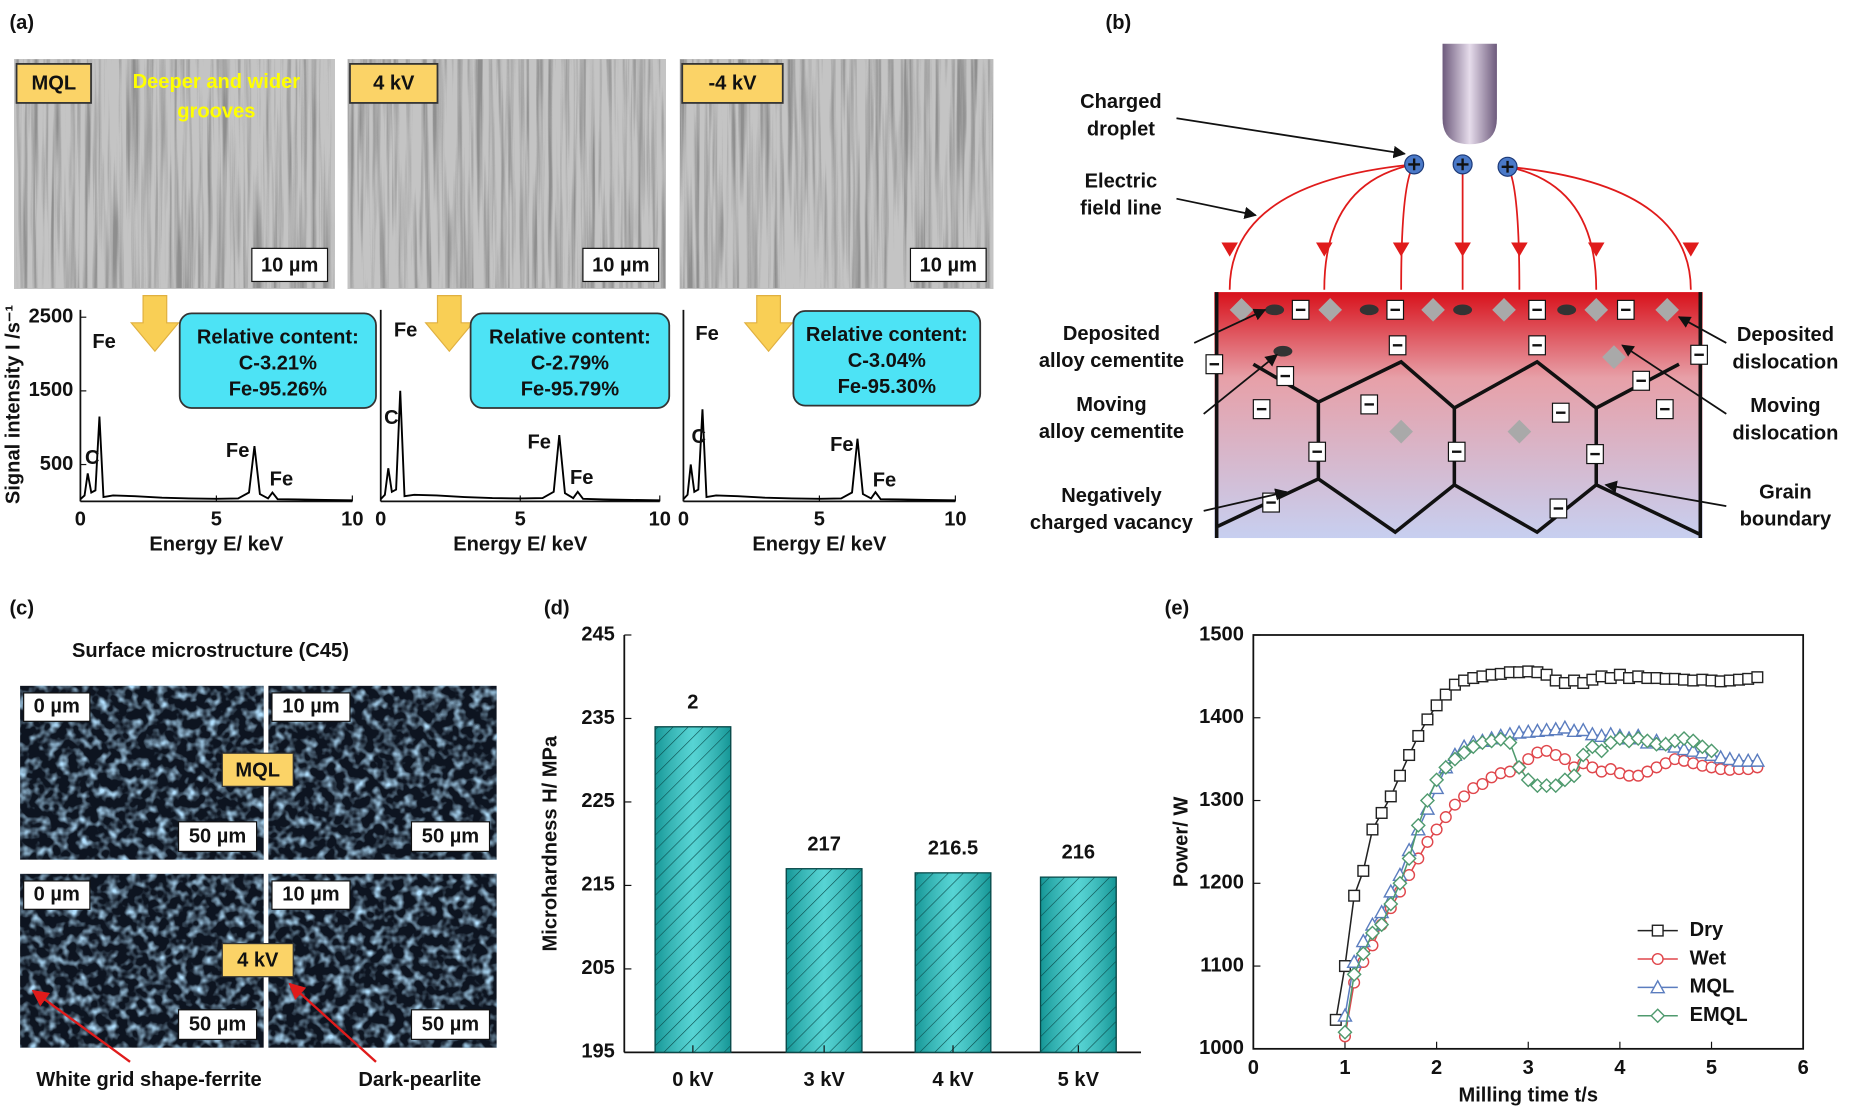 Image resolution: width=1854 pixels, height=1108 pixels. Describe the element at coordinates (570, 364) in the screenshot. I see `content-text: C-2.79%` at that location.